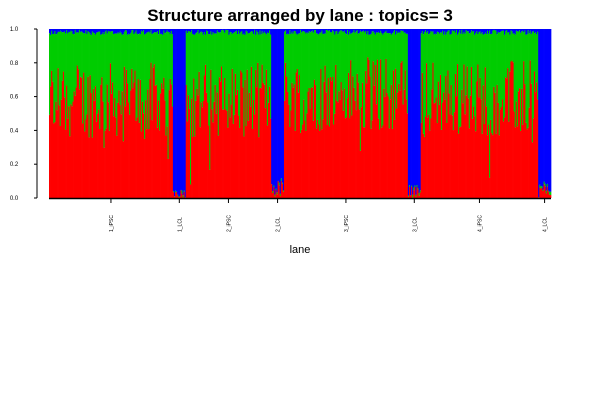 The width and height of the screenshot is (600, 405). What do you see at coordinates (480, 113) in the screenshot?
I see `group-4_iPSC` at bounding box center [480, 113].